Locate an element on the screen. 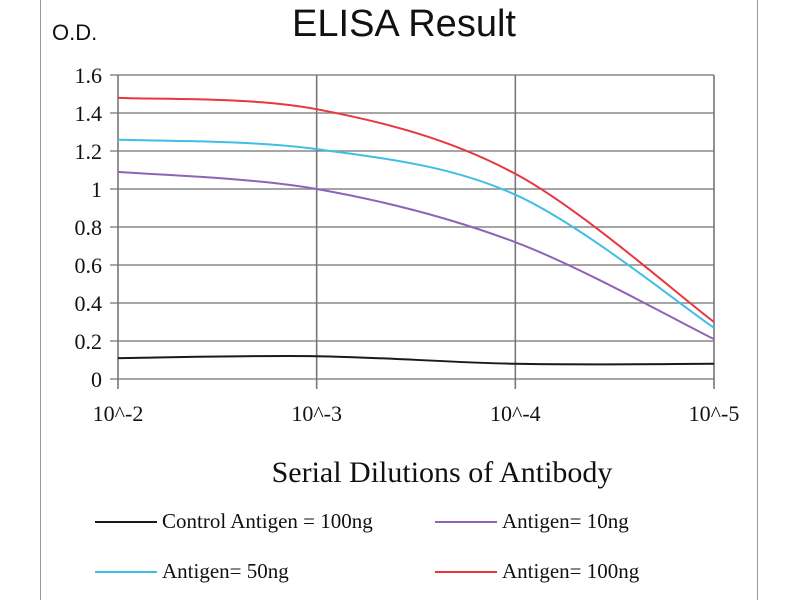 This screenshot has height=600, width=800. y-tick-label: 1.2 is located at coordinates (89, 151).